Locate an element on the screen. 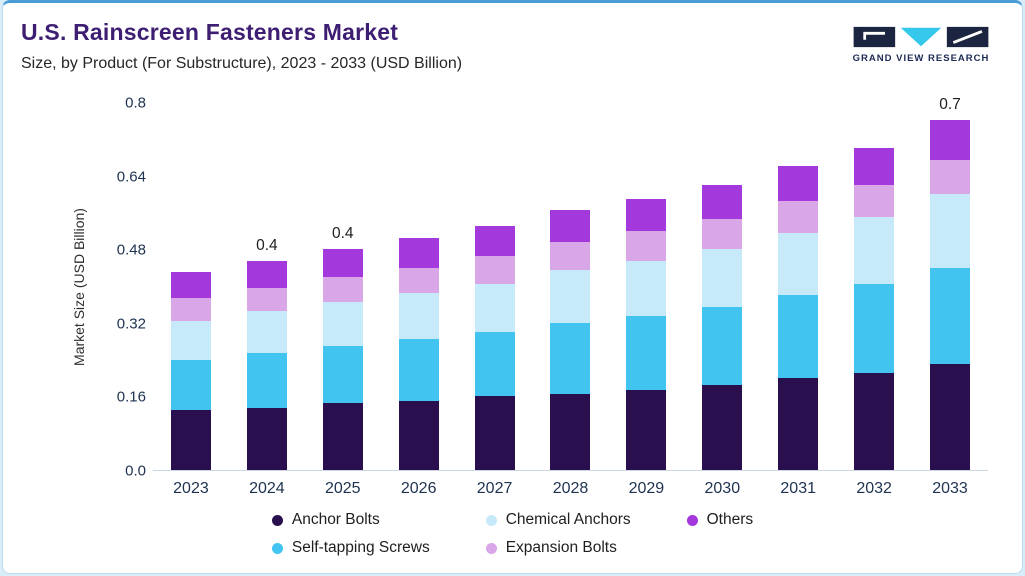 The image size is (1025, 576). x-axis-label: 2033 is located at coordinates (950, 488).